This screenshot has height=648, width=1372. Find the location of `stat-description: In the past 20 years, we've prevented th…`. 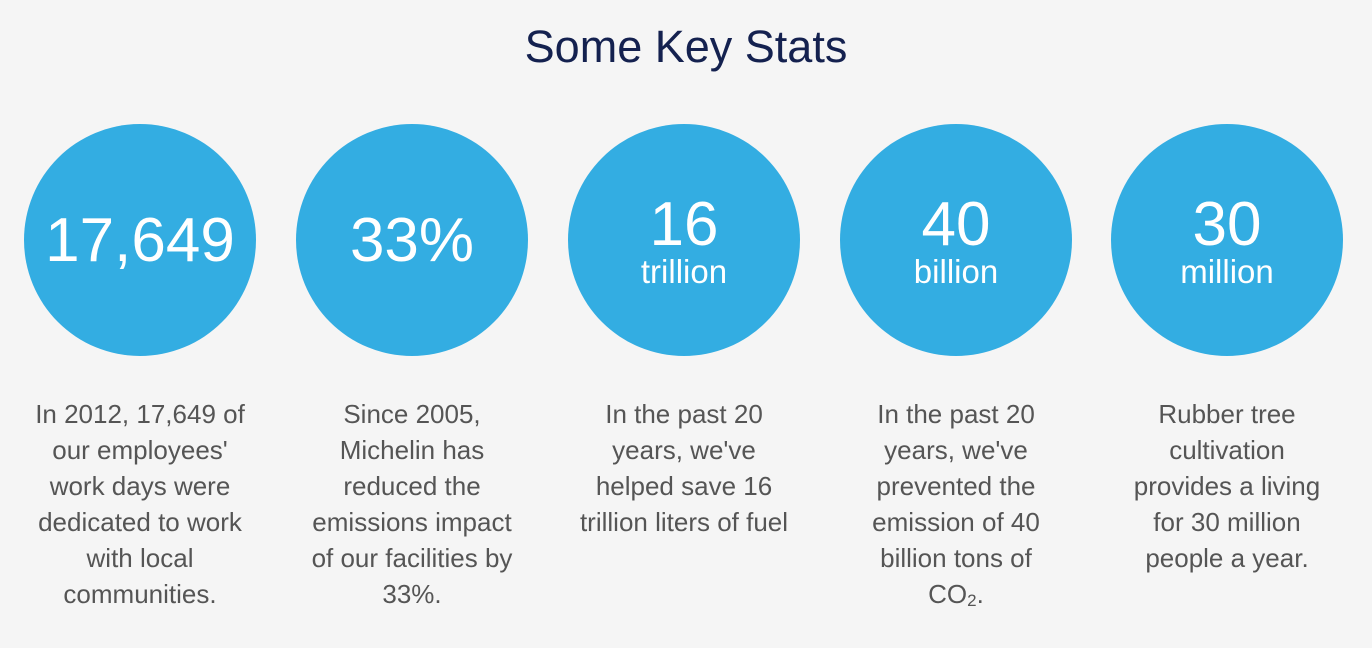

stat-description: In the past 20 years, we've prevented th… is located at coordinates (956, 507).